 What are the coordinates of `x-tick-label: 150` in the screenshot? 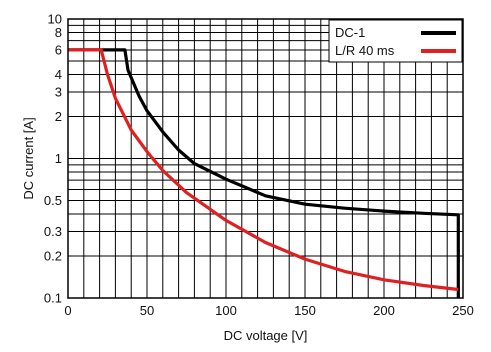 It's located at (305, 310).